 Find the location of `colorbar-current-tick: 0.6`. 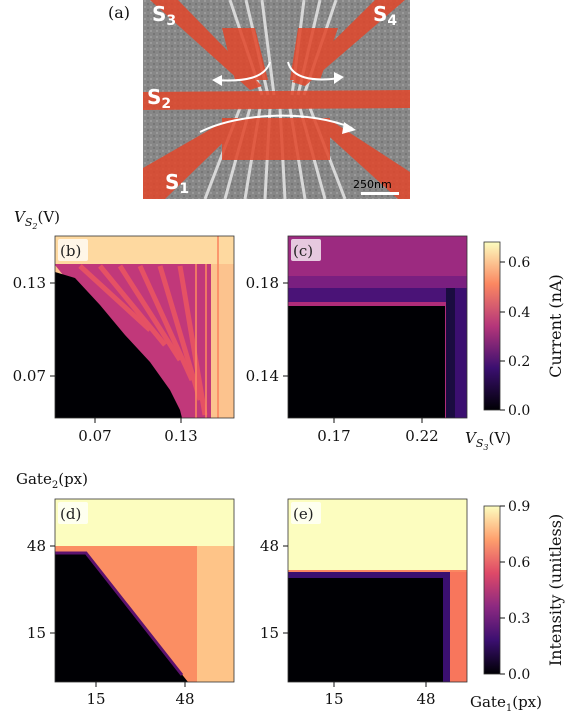

colorbar-current-tick: 0.6 is located at coordinates (519, 263).